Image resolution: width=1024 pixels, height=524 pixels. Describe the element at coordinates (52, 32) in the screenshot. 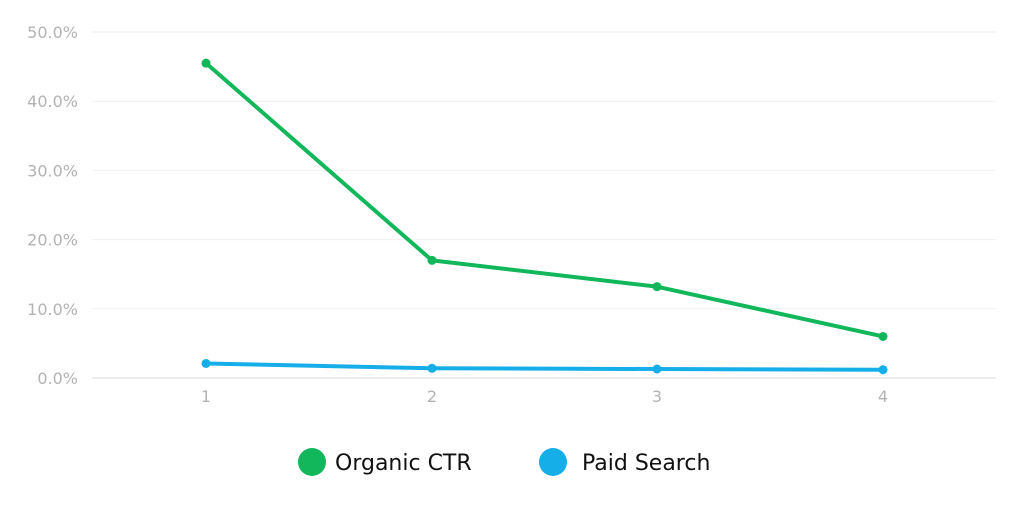

I see `y-tick-label: 50.0%` at that location.